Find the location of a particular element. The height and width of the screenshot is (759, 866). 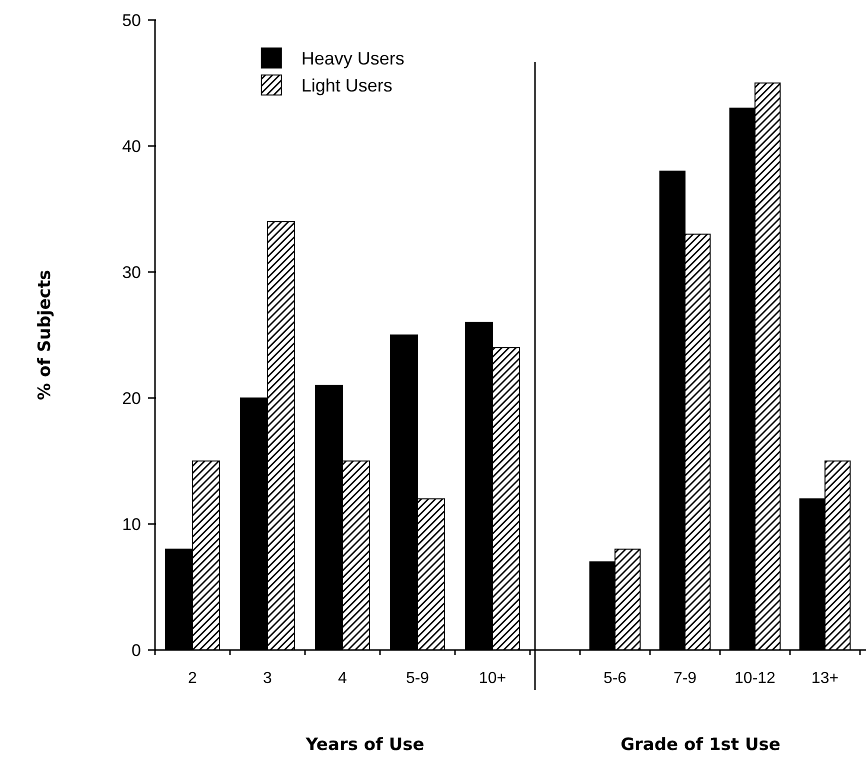

x-tick-label: 3 is located at coordinates (267, 678).